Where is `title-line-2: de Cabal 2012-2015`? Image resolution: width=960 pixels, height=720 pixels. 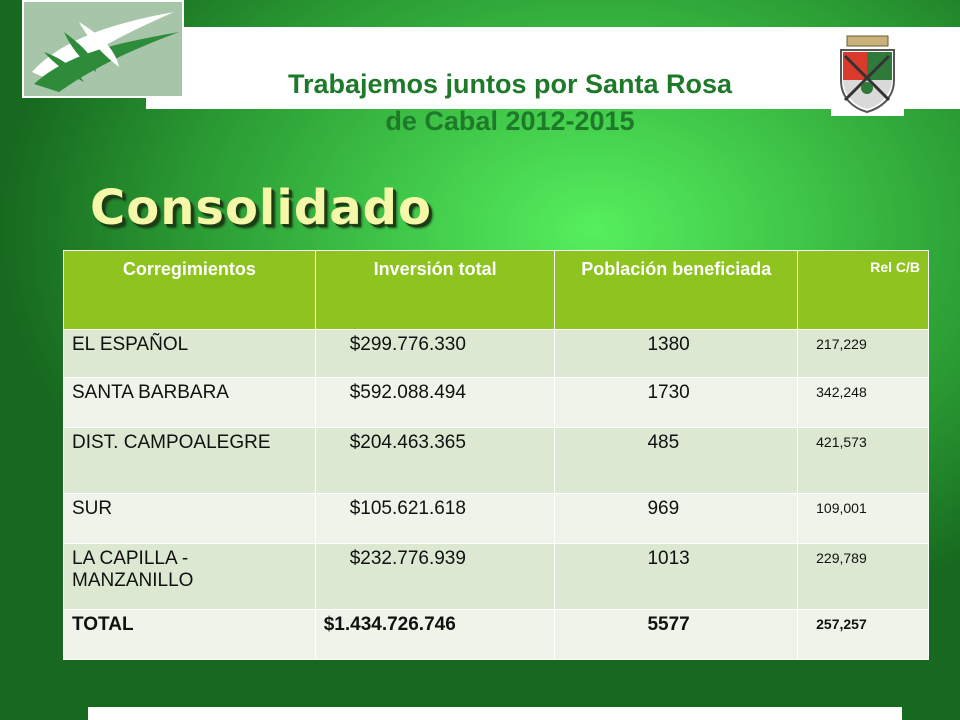 title-line-2: de Cabal 2012-2015 is located at coordinates (510, 121).